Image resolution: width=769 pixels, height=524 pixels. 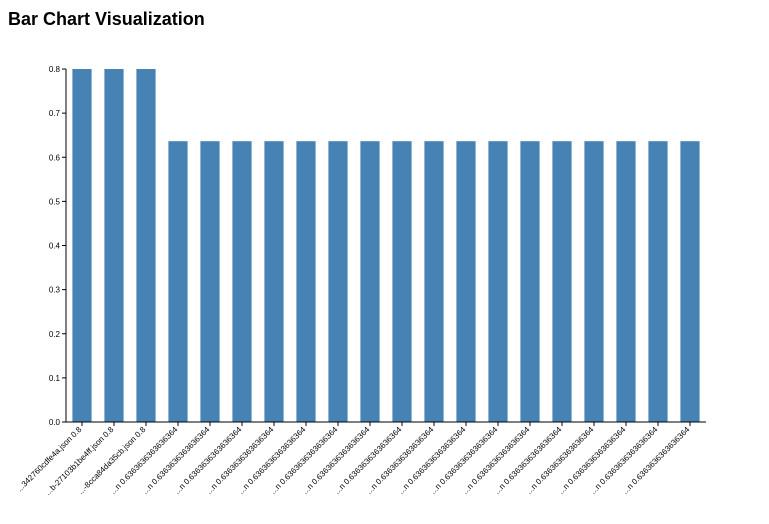 I want to click on y-tick-label: 0.8, so click(x=55, y=69).